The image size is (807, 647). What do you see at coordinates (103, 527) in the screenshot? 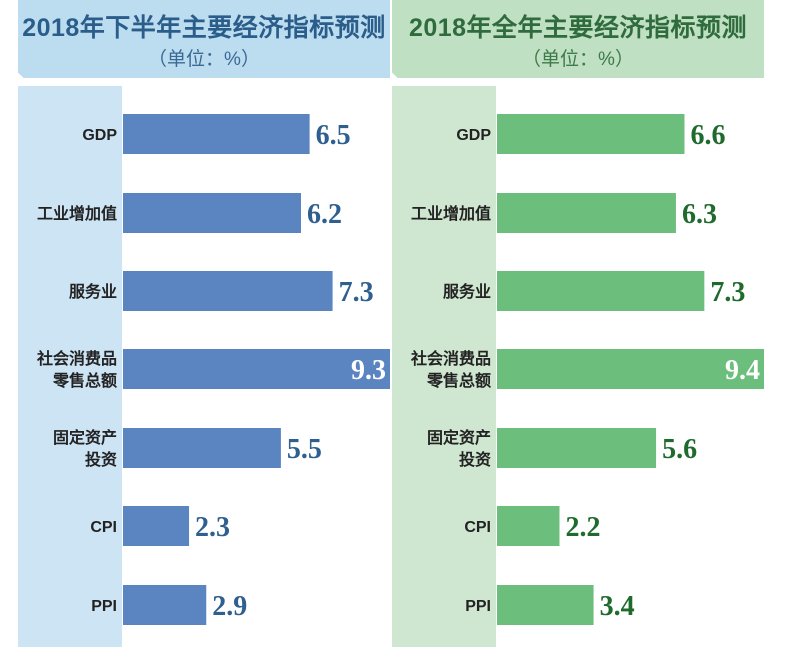
I see `left-category-label: CPI` at bounding box center [103, 527].